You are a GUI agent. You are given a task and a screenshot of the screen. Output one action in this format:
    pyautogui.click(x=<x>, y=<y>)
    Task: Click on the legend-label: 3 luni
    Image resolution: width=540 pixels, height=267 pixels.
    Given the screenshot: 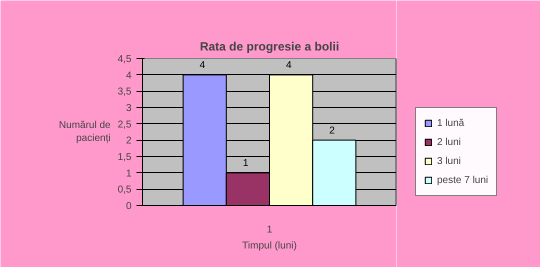 What is the action you would take?
    pyautogui.click(x=449, y=161)
    